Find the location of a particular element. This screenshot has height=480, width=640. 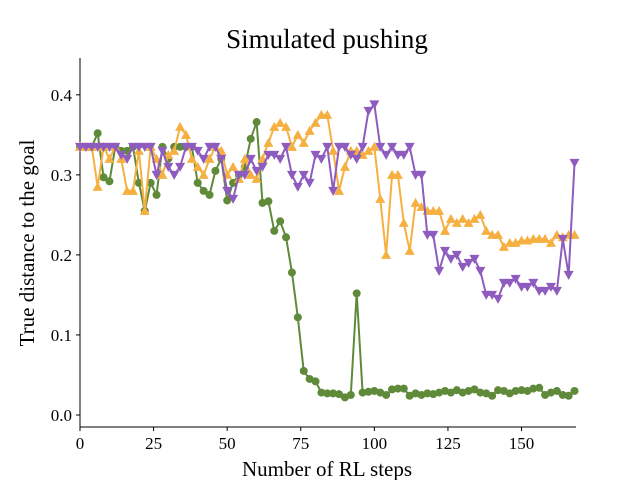

x-tick-label: 100 is located at coordinates (375, 443).